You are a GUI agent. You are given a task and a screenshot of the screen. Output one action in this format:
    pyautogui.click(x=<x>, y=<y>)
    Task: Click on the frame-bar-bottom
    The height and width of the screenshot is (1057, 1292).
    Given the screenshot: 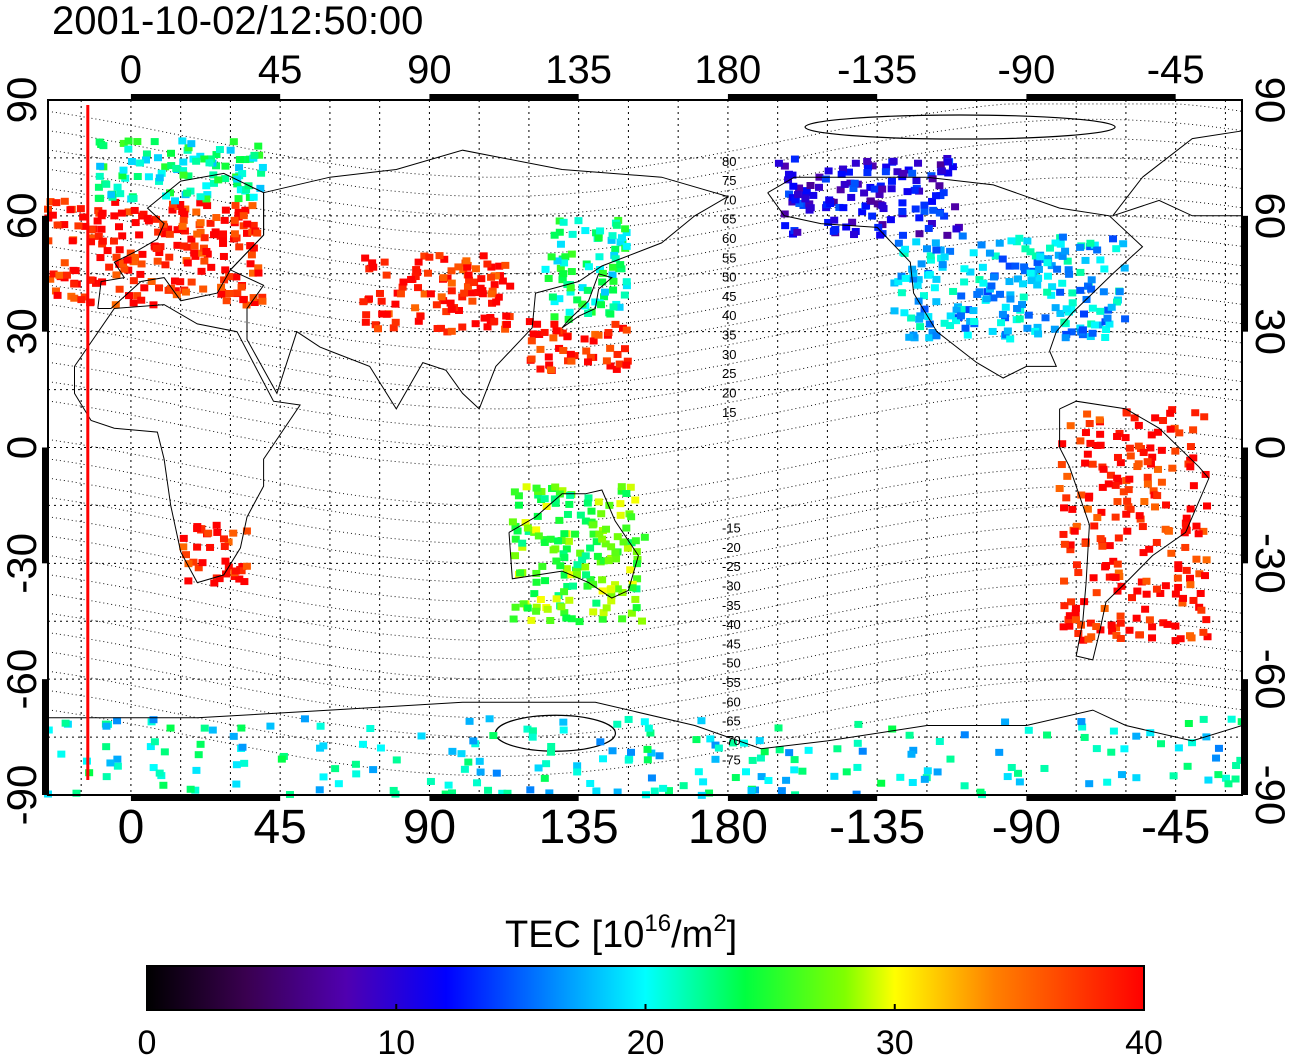 What is the action you would take?
    pyautogui.click(x=1101, y=798)
    